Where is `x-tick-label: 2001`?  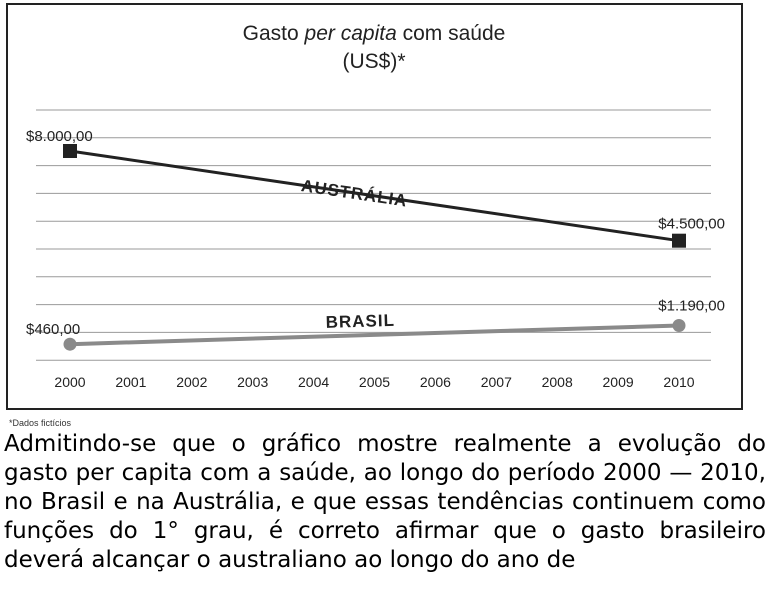 x-tick-label: 2001 is located at coordinates (130, 382).